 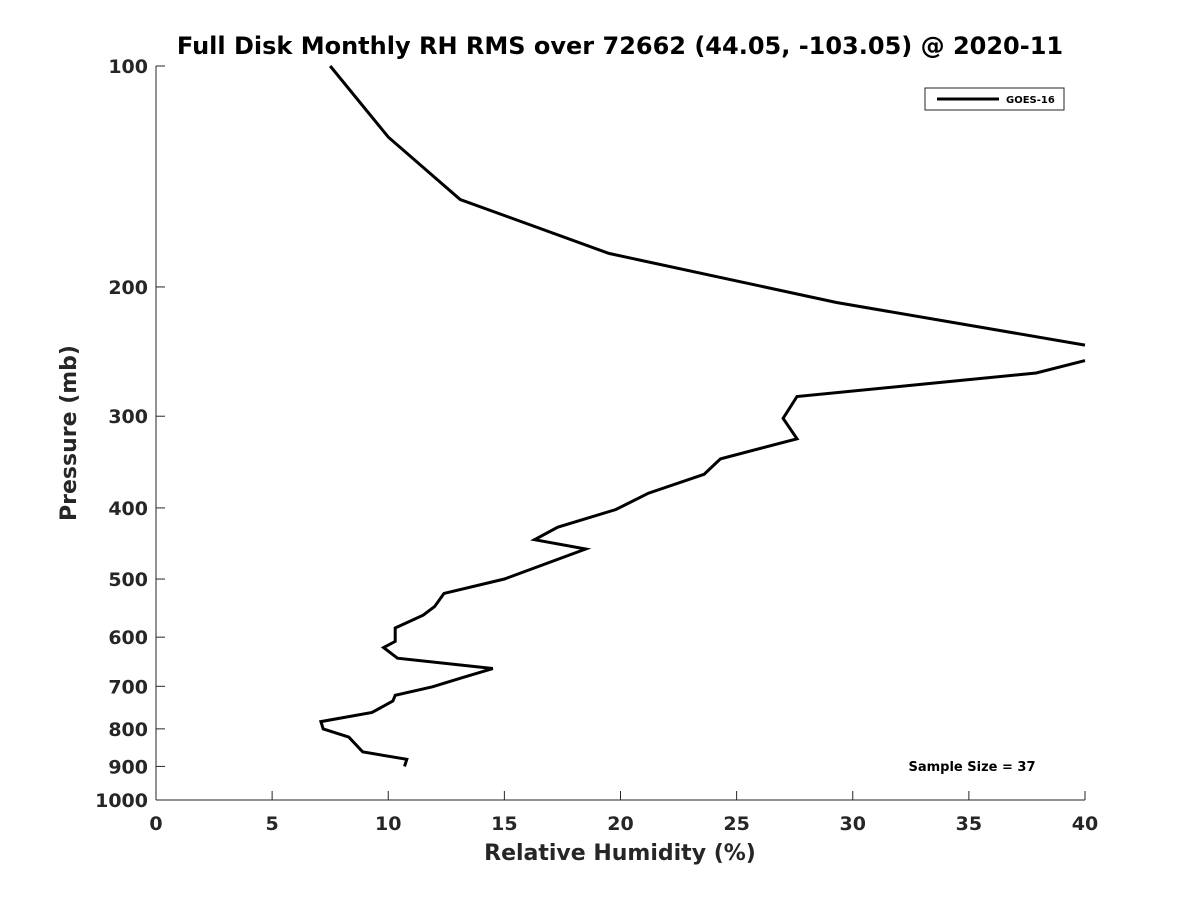 I want to click on x-tick-label: 0, so click(x=155, y=824).